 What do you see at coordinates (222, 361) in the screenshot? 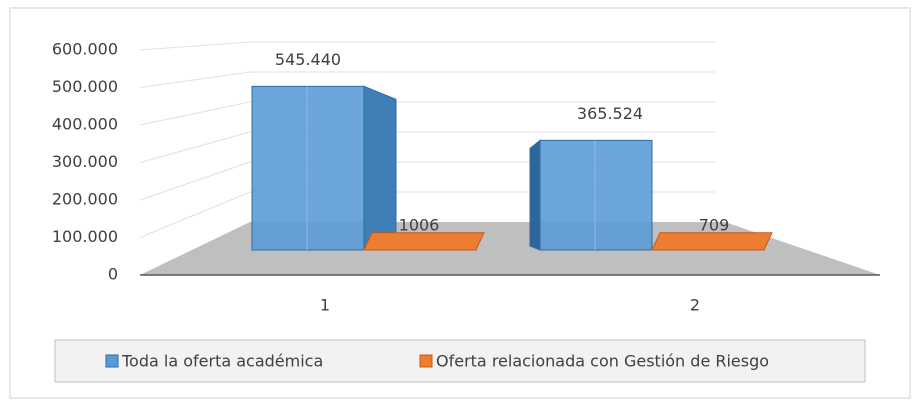
I see `legend-label: Toda la oferta académica` at bounding box center [222, 361].